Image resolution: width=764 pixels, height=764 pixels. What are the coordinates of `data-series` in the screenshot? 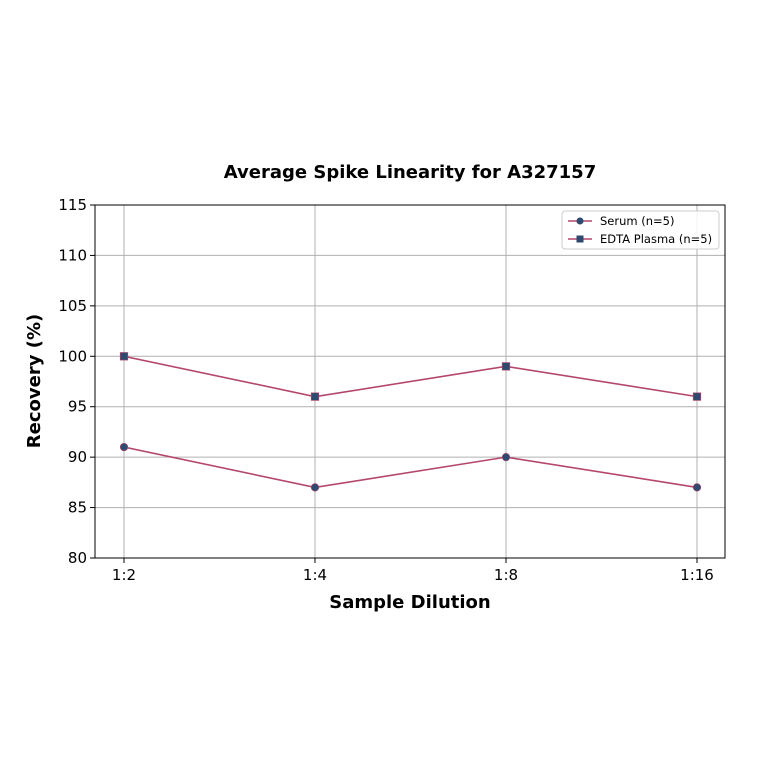 It's located at (410, 422).